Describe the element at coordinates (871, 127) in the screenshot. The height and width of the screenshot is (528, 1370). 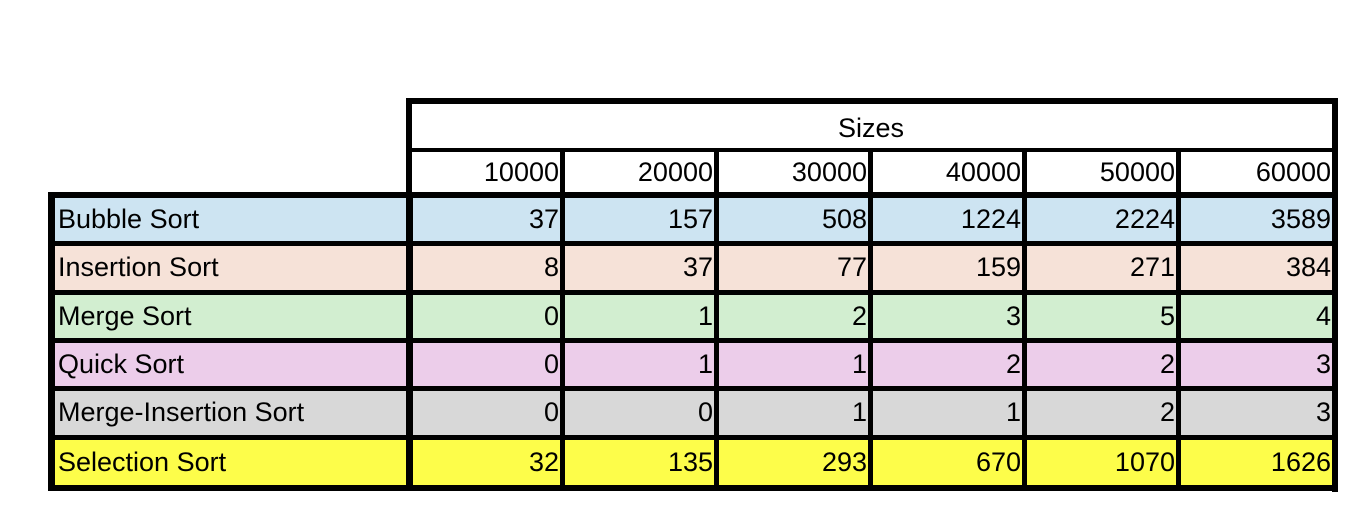
I see `sizes-header: Sizes` at that location.